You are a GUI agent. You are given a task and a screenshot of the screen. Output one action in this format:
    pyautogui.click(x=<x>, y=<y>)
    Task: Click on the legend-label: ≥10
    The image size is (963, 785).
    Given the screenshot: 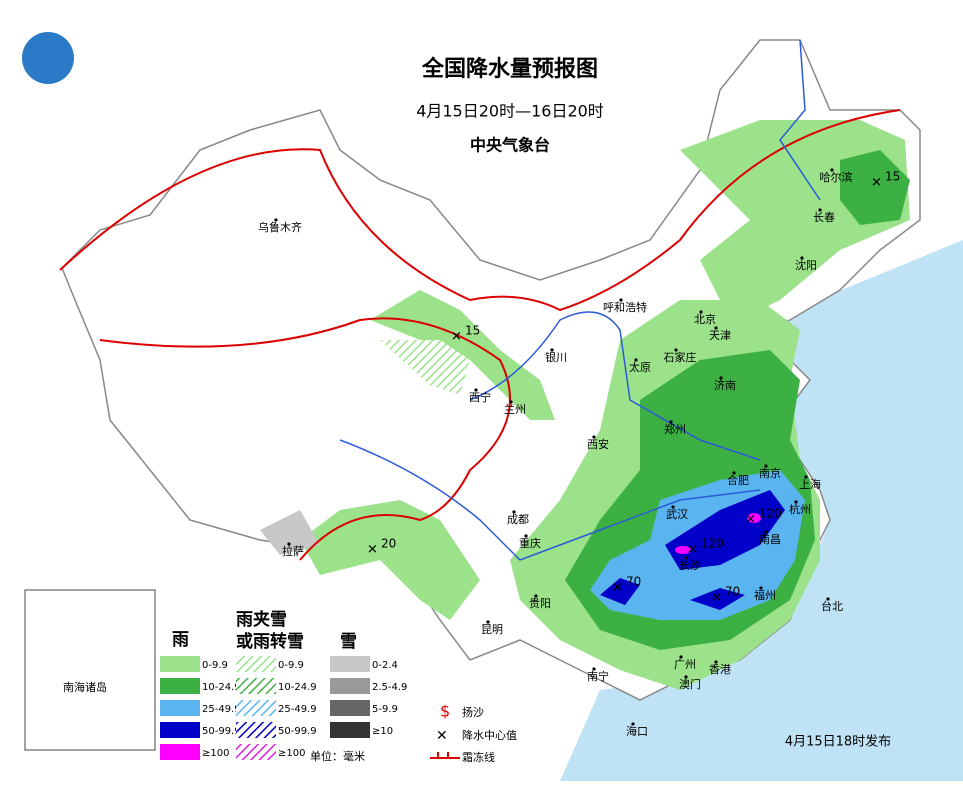 What is the action you would take?
    pyautogui.click(x=382, y=731)
    